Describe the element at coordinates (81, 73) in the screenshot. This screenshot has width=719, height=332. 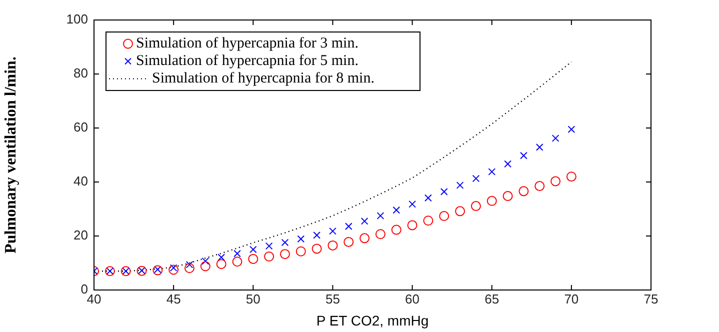
I see `y-tick-label: 80` at that location.